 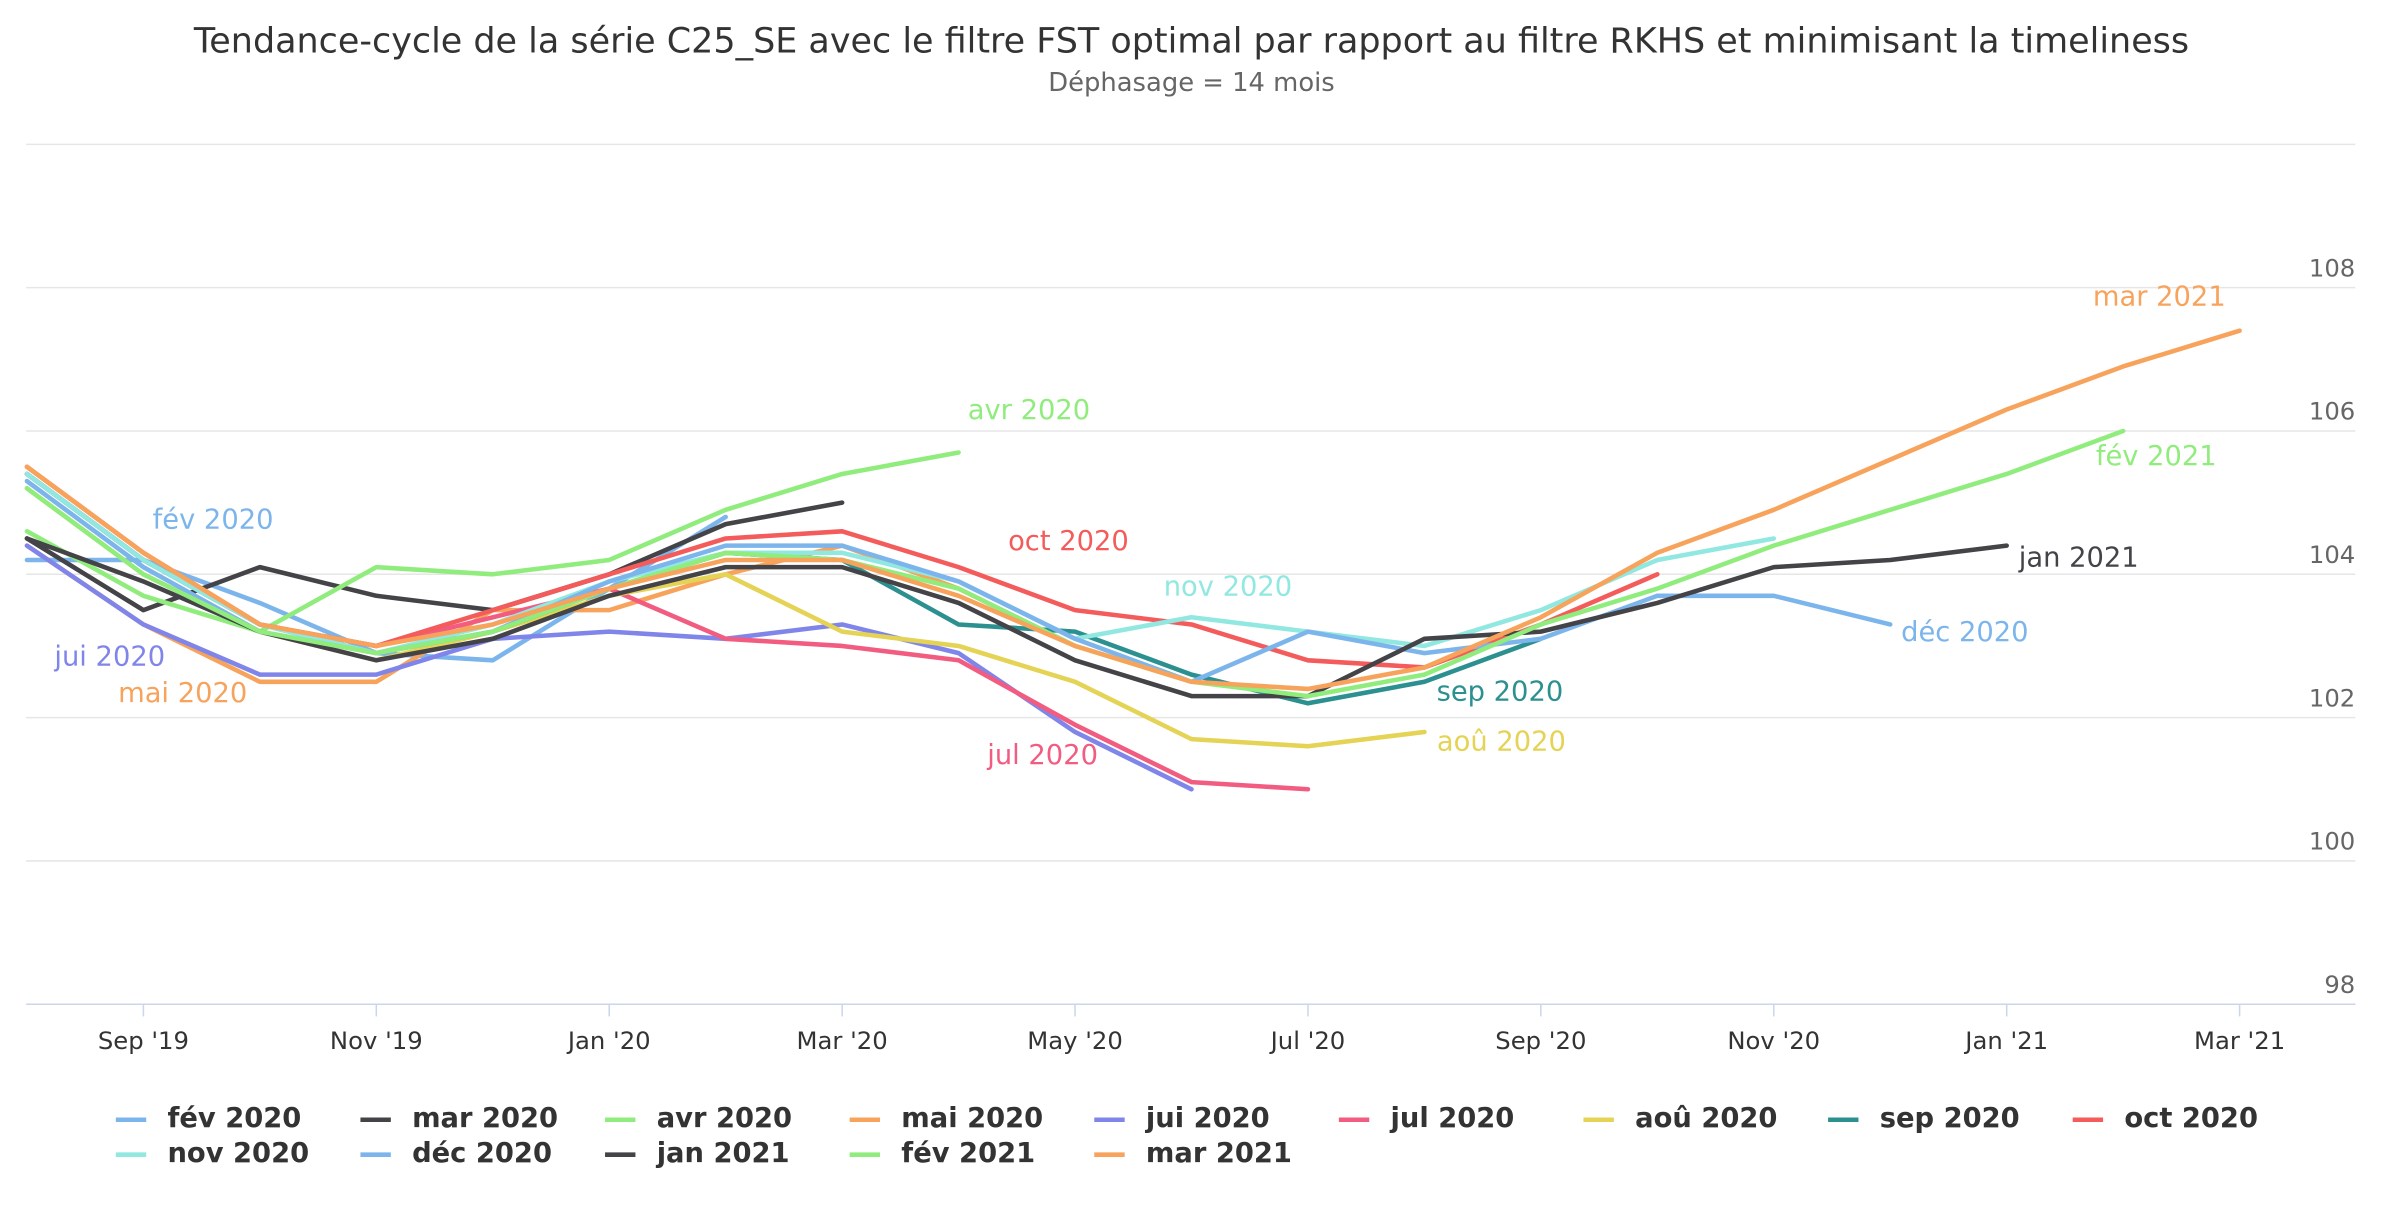 What do you see at coordinates (1042, 755) in the screenshot?
I see `series-end-label: jul 2020` at bounding box center [1042, 755].